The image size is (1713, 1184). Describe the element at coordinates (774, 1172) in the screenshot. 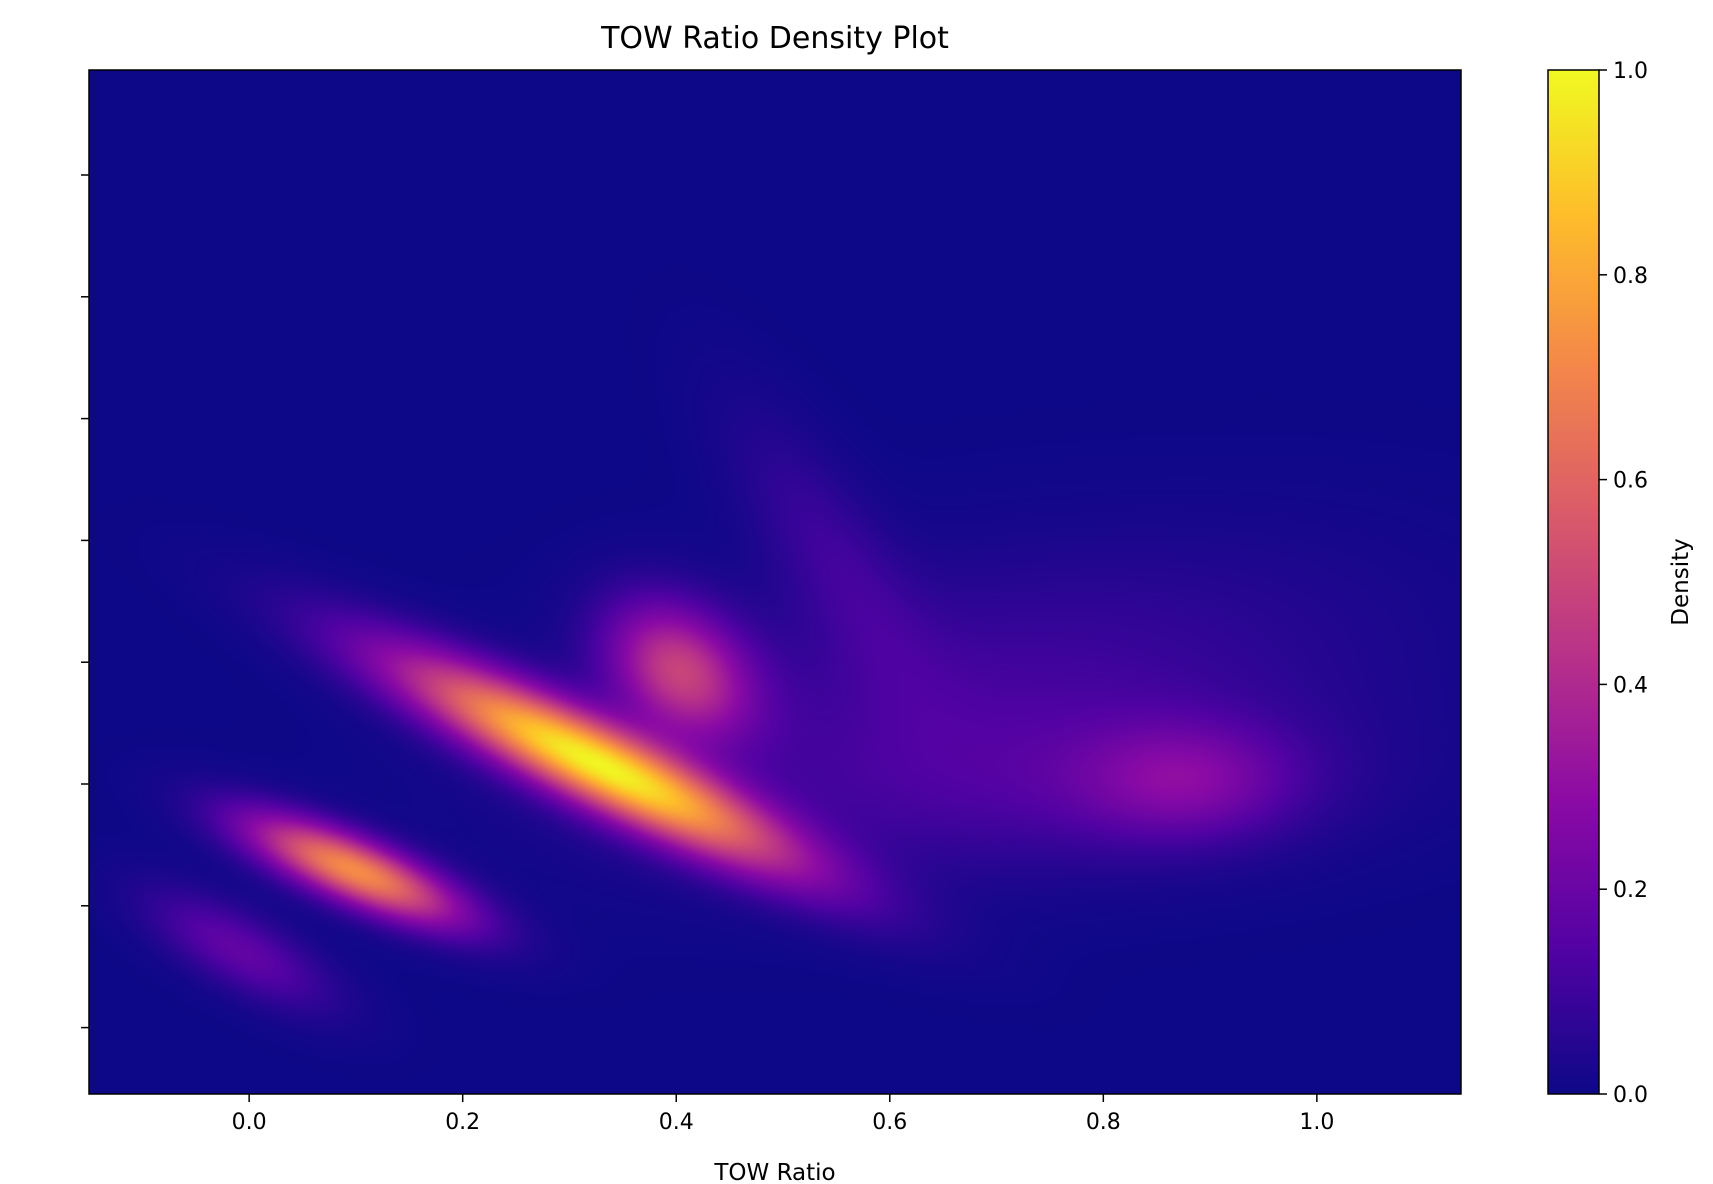

I see `x-axis-label: TOW Ratio` at that location.